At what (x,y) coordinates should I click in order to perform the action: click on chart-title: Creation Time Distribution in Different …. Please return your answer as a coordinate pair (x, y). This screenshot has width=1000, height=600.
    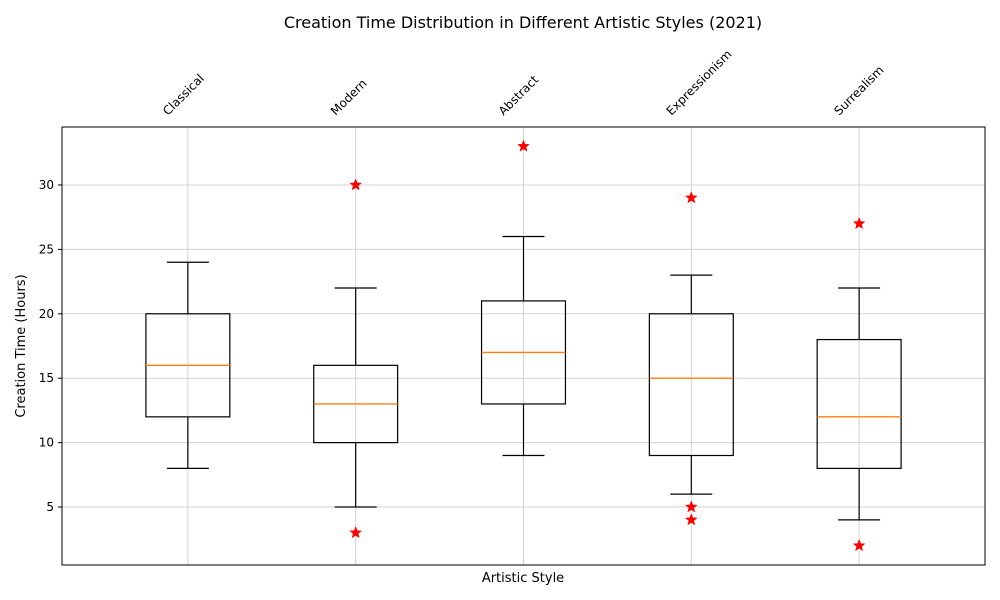
    Looking at the image, I should click on (523, 22).